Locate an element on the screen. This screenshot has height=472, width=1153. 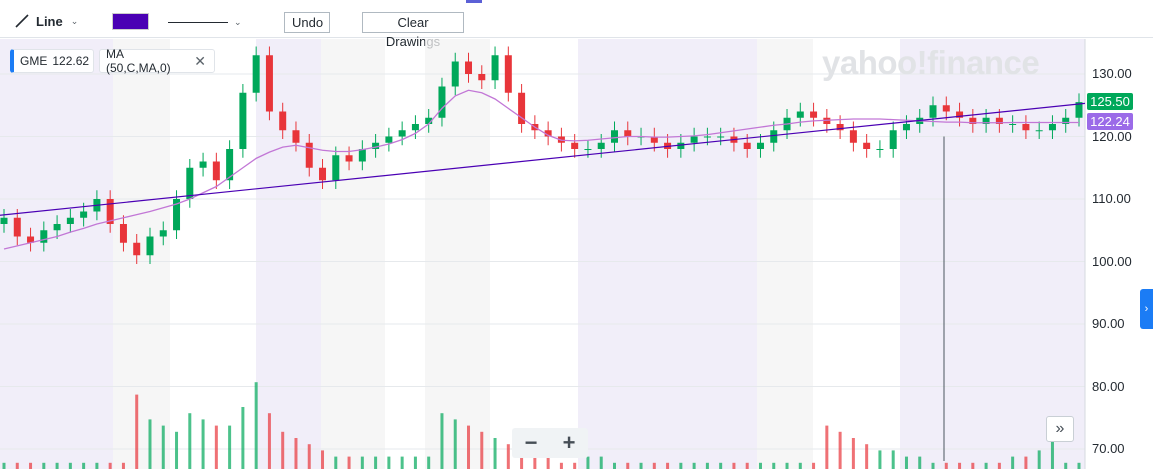
chart-toolbar: Line ⌄ ⌄ Undo Clear Drawings is located at coordinates (576, 24).